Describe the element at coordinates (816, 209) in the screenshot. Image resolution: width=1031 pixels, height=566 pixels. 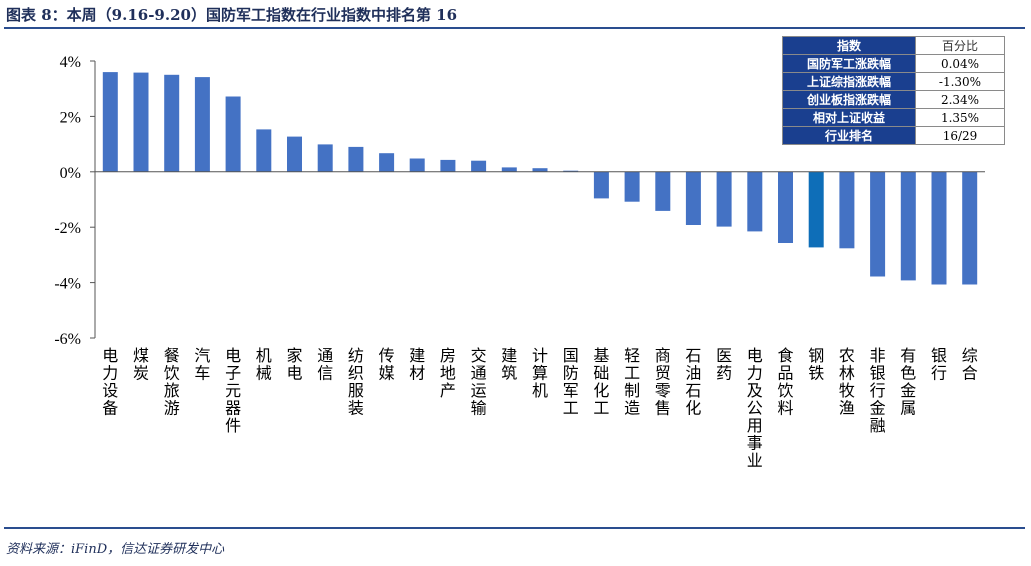
I see `bar-highlight` at that location.